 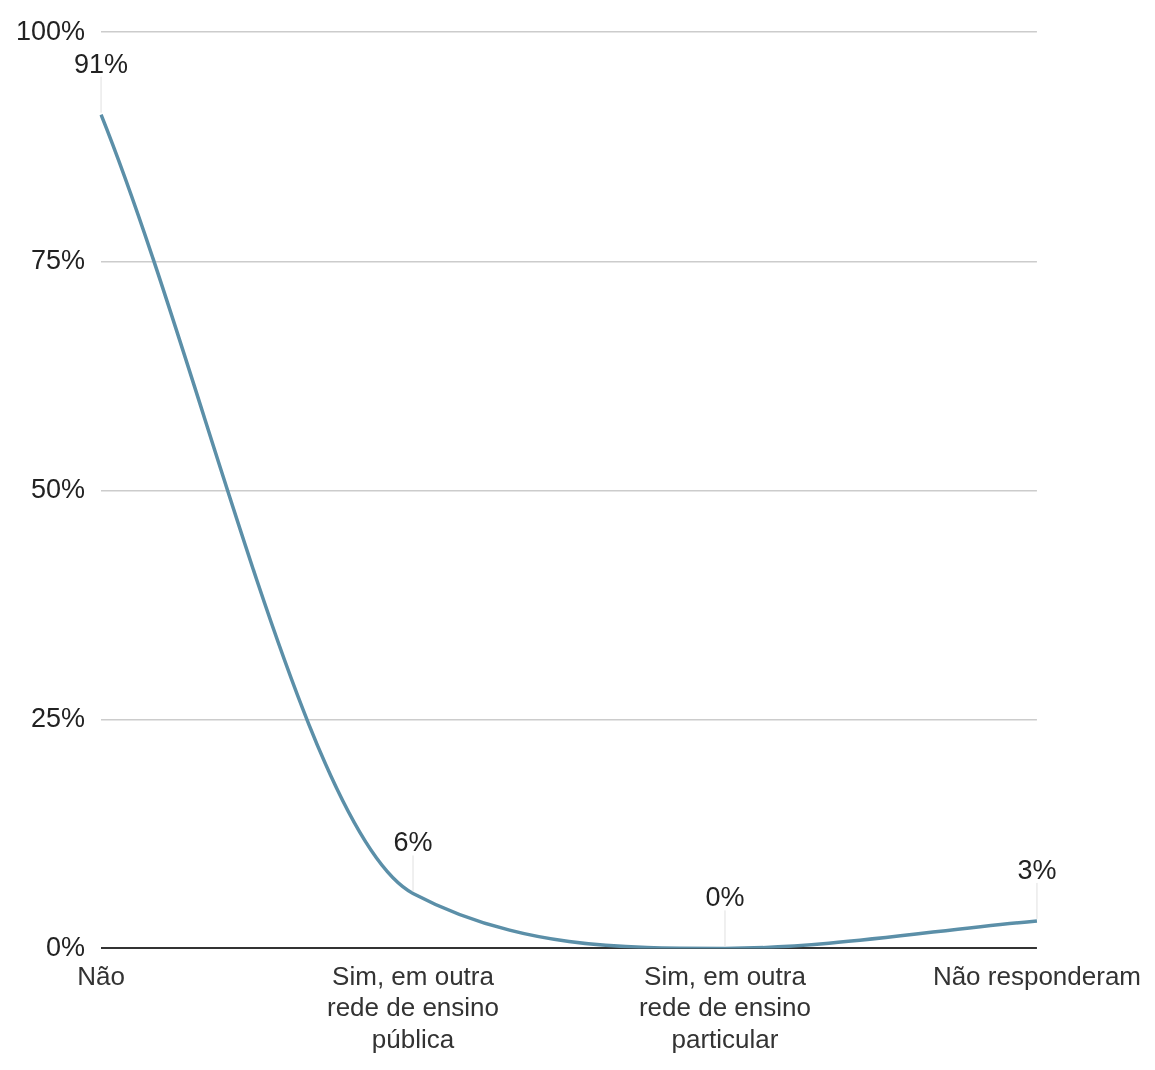 What do you see at coordinates (50, 30) in the screenshot?
I see `y-tick-label: 100%` at bounding box center [50, 30].